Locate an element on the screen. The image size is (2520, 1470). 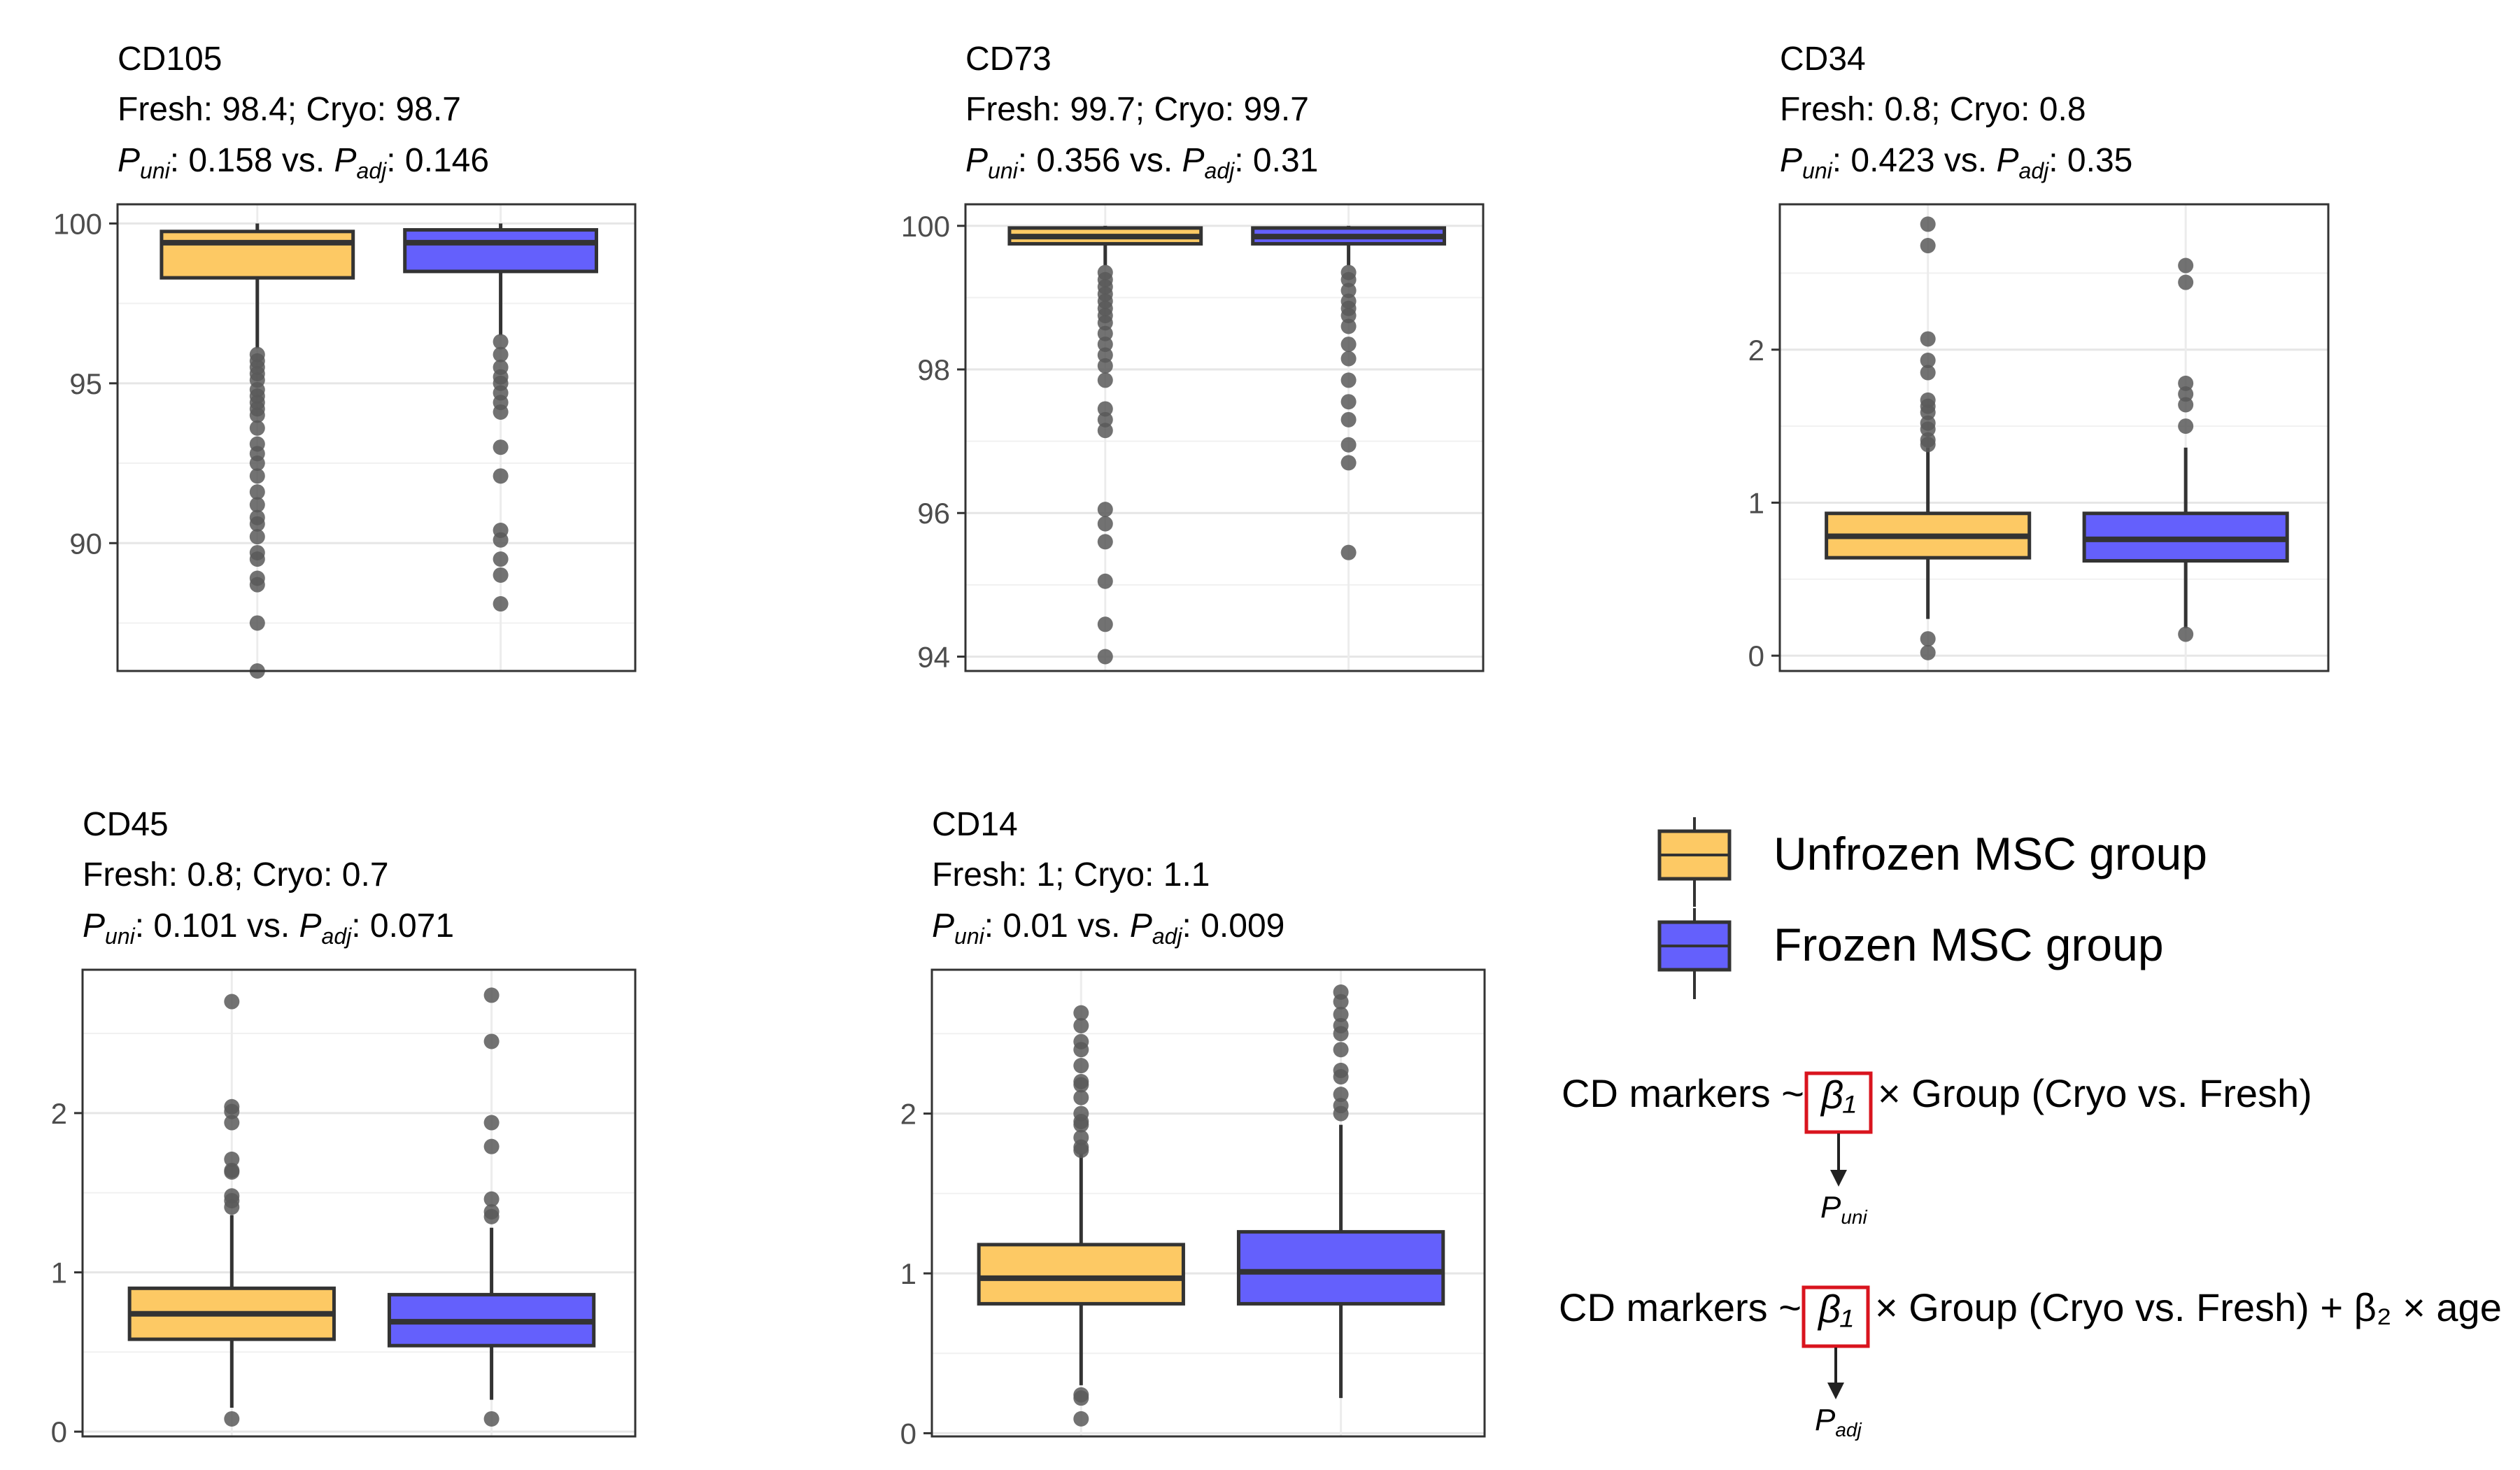
y-tick-label: 98 is located at coordinates (934, 369).